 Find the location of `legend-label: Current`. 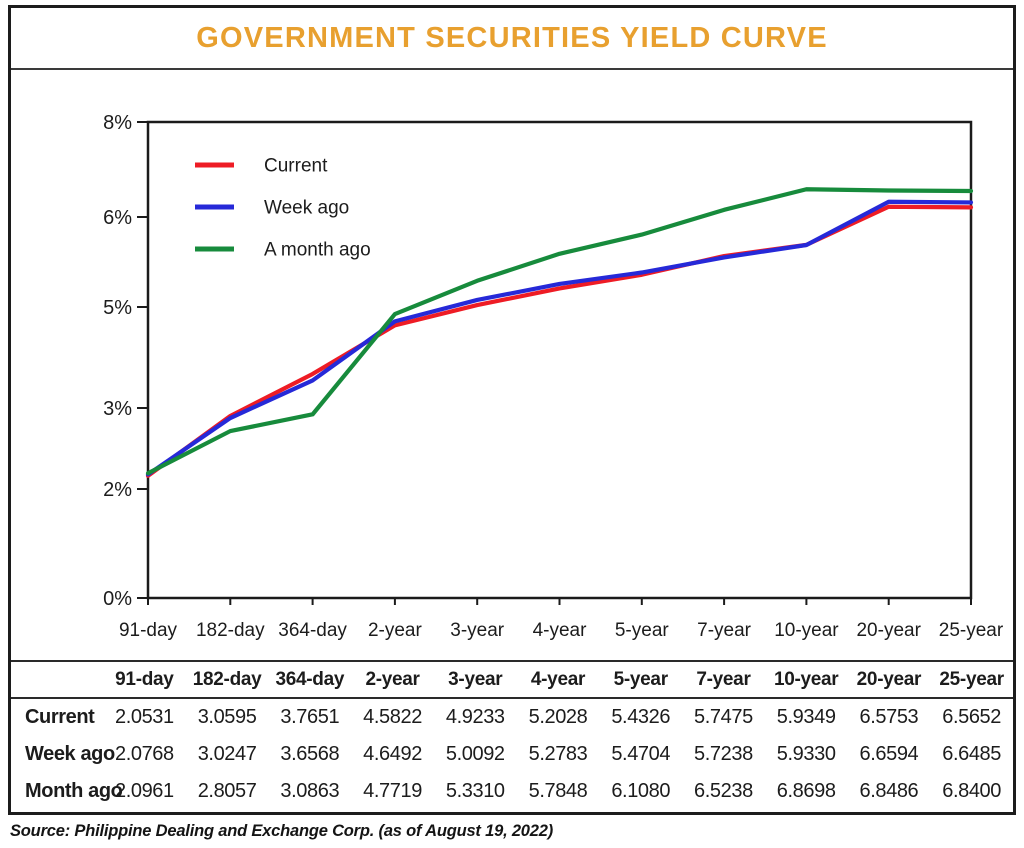

legend-label: Current is located at coordinates (296, 166).